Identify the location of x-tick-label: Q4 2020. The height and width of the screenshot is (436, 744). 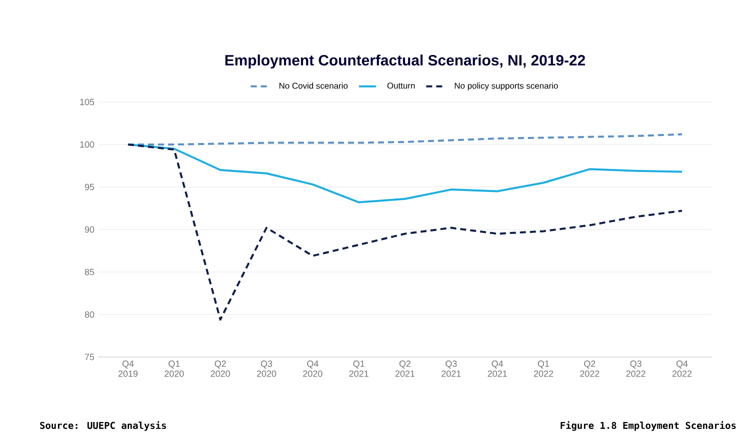
(312, 368).